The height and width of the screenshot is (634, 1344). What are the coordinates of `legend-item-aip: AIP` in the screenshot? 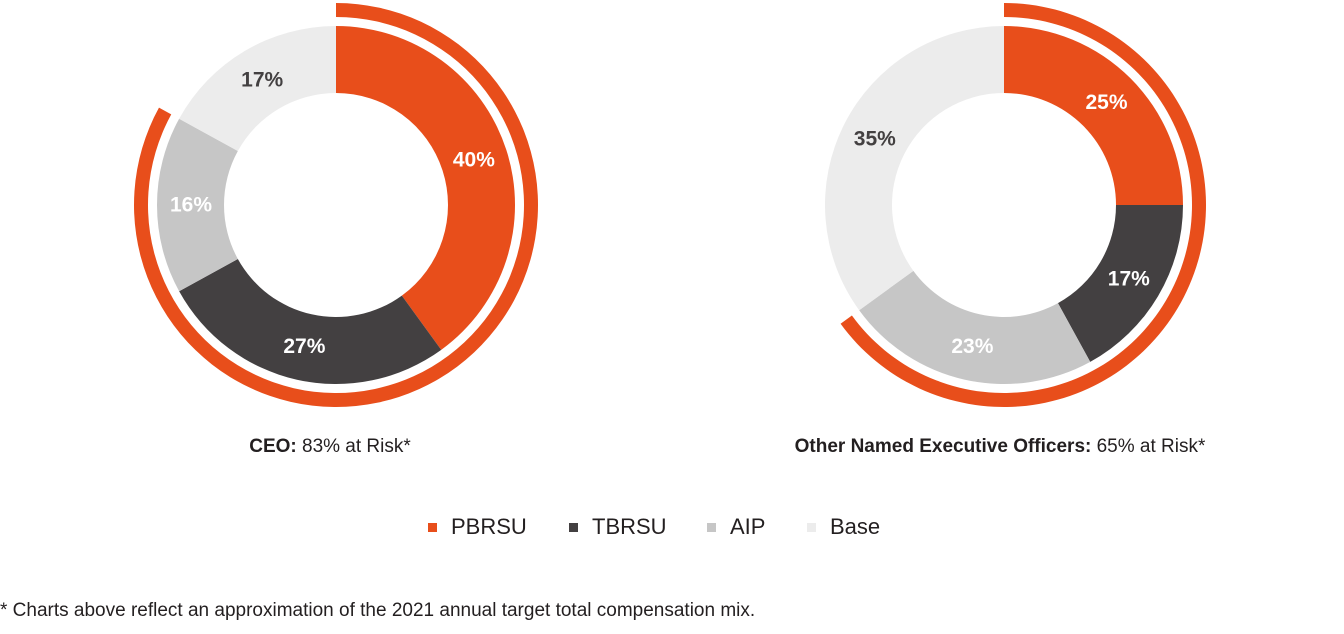 It's located at (736, 527).